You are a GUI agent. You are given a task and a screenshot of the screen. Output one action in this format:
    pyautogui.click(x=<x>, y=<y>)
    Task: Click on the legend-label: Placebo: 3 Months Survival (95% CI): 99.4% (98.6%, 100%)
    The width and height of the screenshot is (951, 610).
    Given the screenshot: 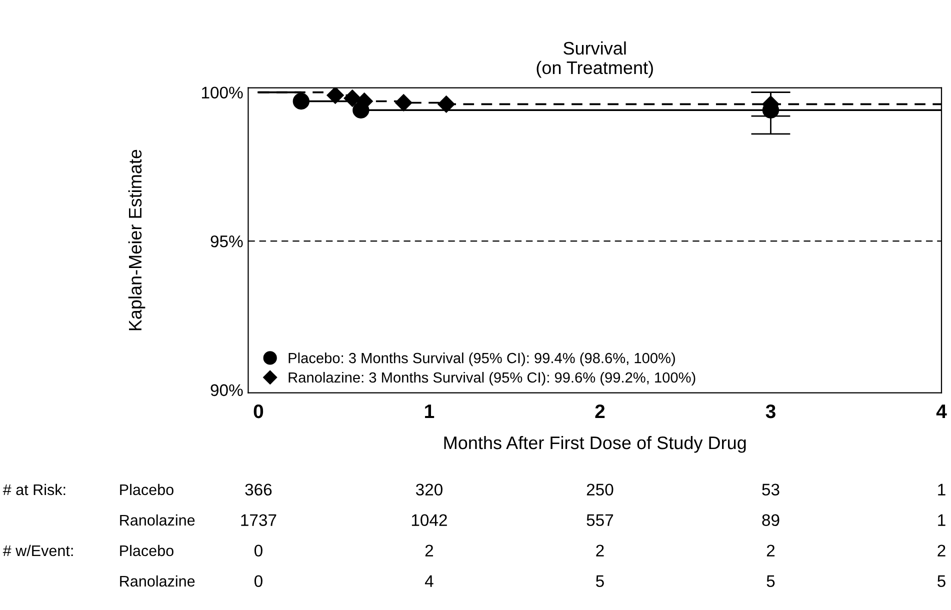 What is the action you would take?
    pyautogui.click(x=481, y=359)
    